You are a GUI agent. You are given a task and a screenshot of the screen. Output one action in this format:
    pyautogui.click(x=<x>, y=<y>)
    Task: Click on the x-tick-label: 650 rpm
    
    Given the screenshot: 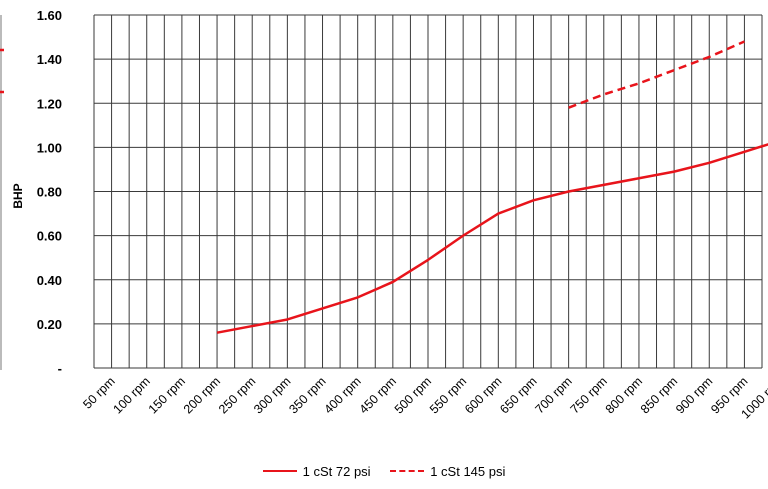 What is the action you would take?
    pyautogui.click(x=518, y=395)
    